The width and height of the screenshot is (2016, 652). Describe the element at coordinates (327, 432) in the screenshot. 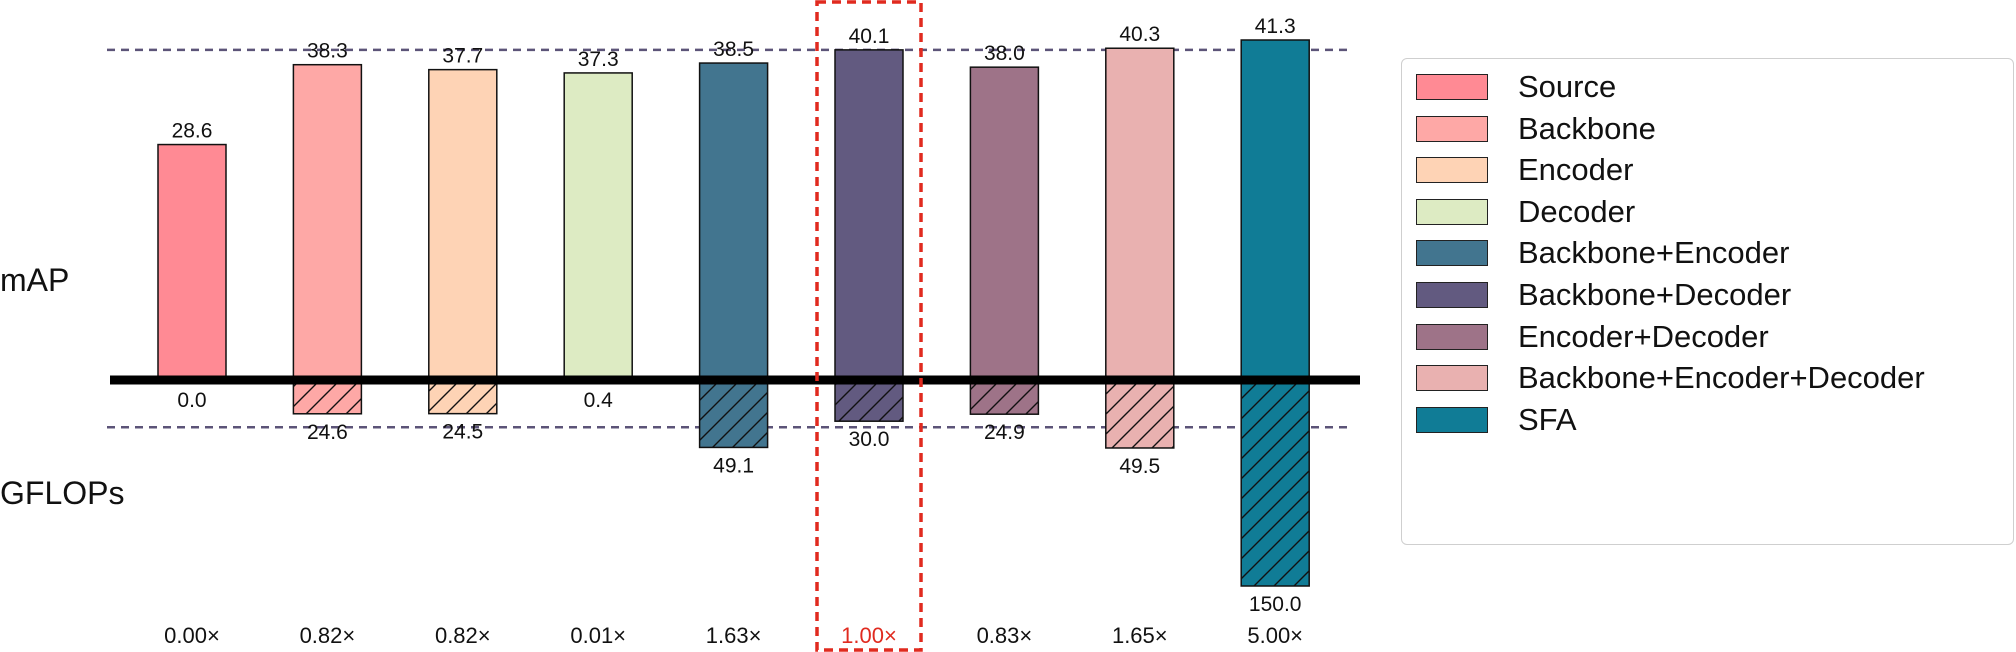

I see `gflops-value-label: 24.6` at that location.